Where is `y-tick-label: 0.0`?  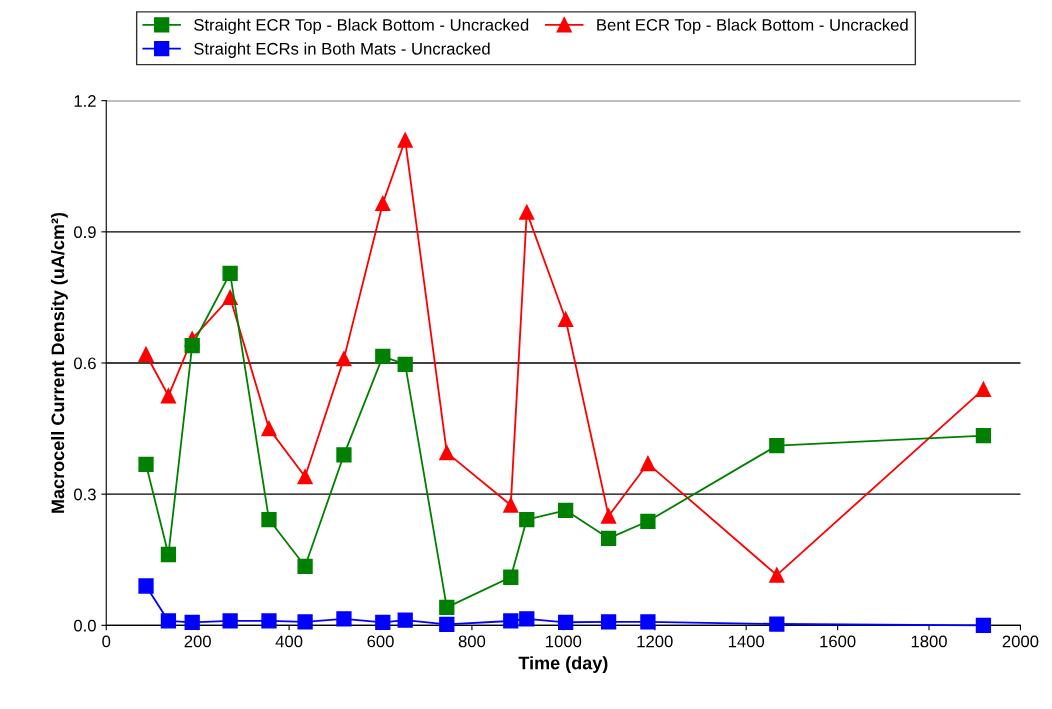 y-tick-label: 0.0 is located at coordinates (85, 625).